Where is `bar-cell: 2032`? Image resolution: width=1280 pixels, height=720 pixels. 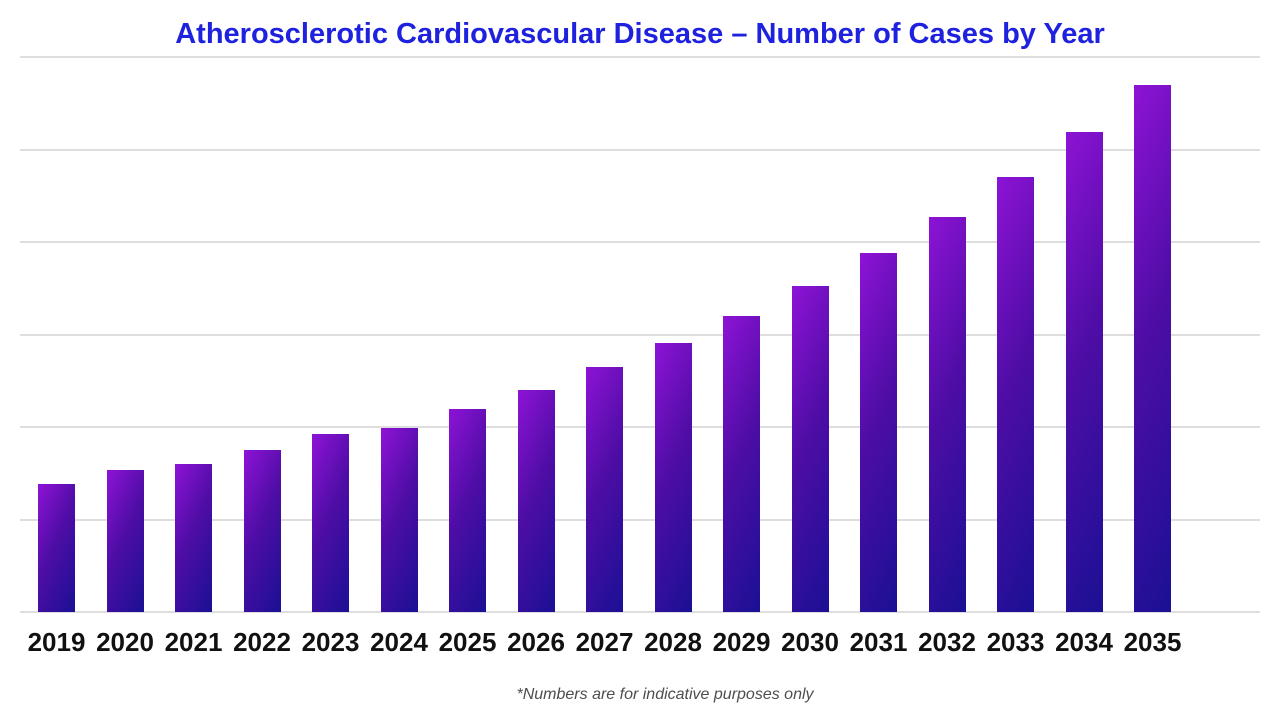
bar-cell: 2032 is located at coordinates (947, 357).